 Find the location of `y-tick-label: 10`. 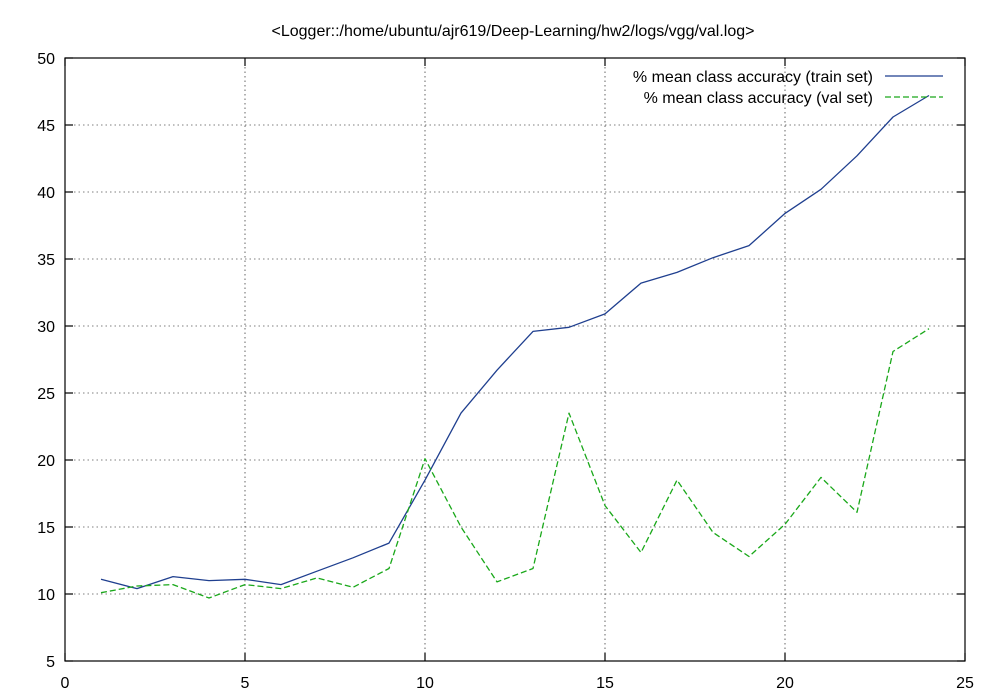

y-tick-label: 10 is located at coordinates (46, 595).